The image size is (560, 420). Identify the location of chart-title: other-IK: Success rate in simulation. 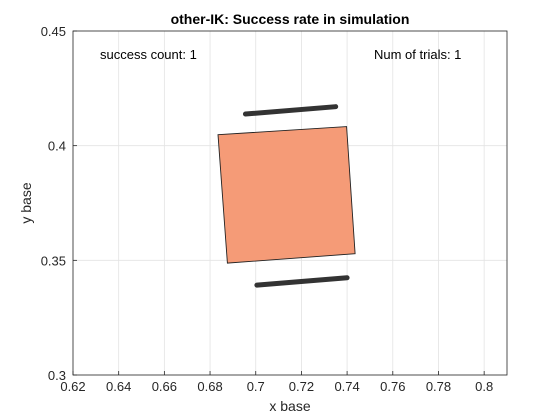
(290, 19).